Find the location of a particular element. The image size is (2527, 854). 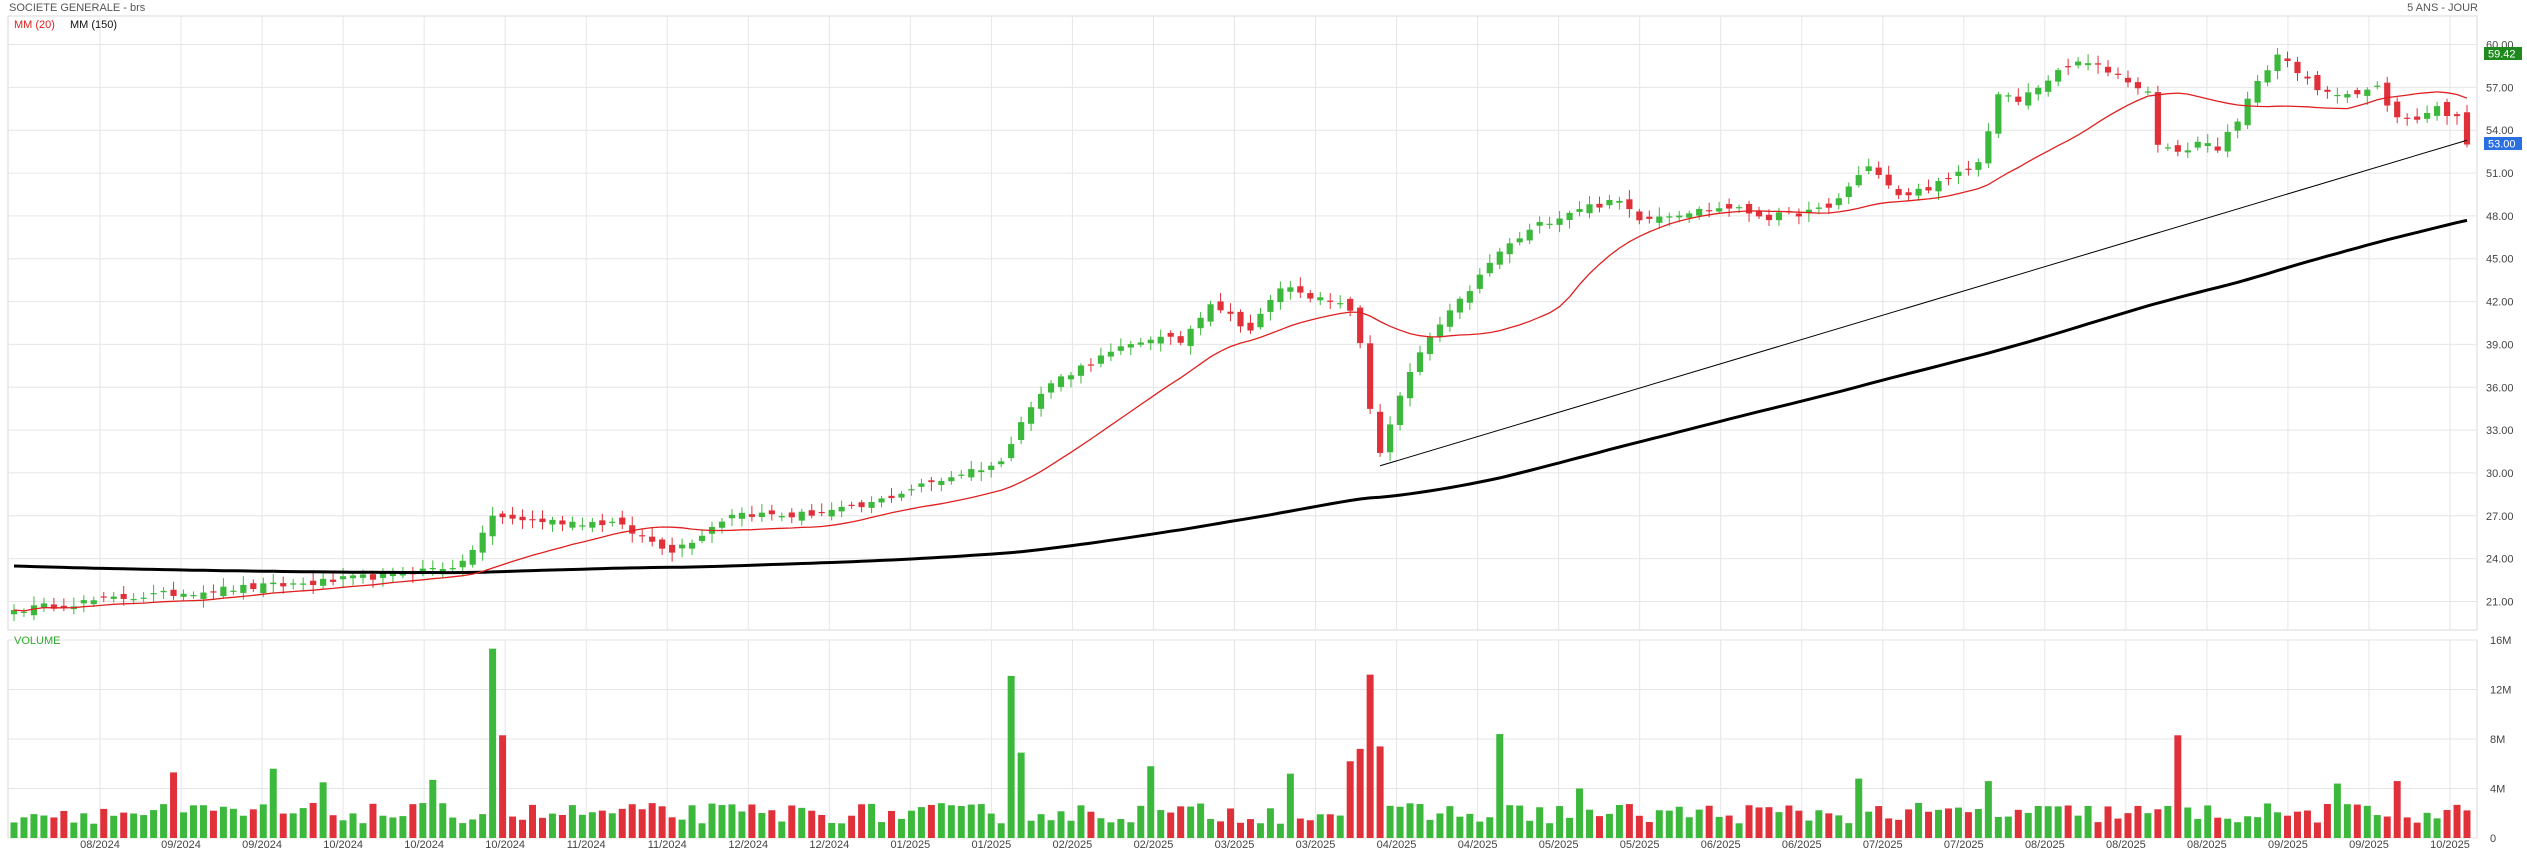

price-tick-label: 48.00 is located at coordinates (2500, 217).